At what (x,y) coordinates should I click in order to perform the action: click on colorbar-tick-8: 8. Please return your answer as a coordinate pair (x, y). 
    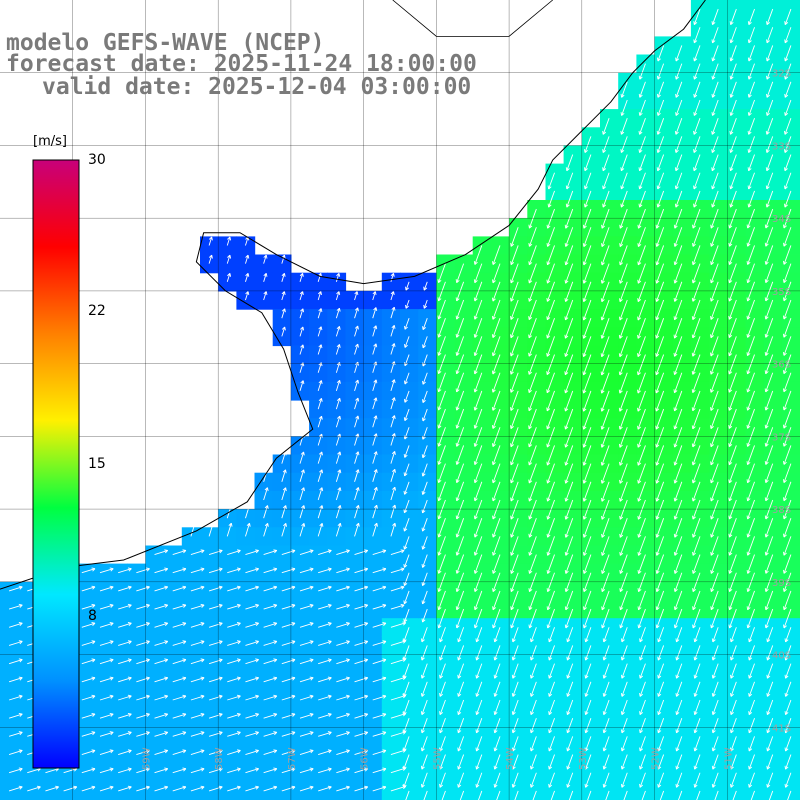
    Looking at the image, I should click on (92, 616).